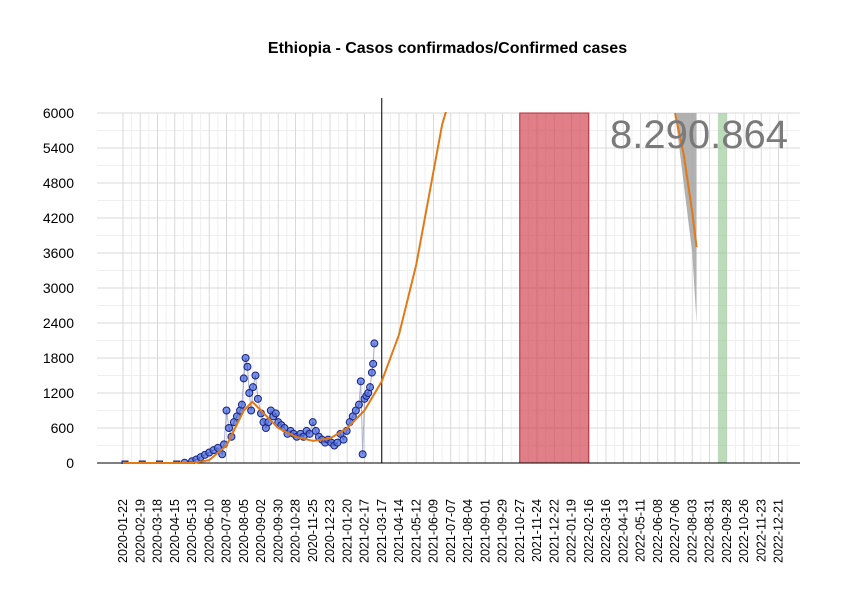  What do you see at coordinates (554, 288) in the screenshot?
I see `red-band` at bounding box center [554, 288].